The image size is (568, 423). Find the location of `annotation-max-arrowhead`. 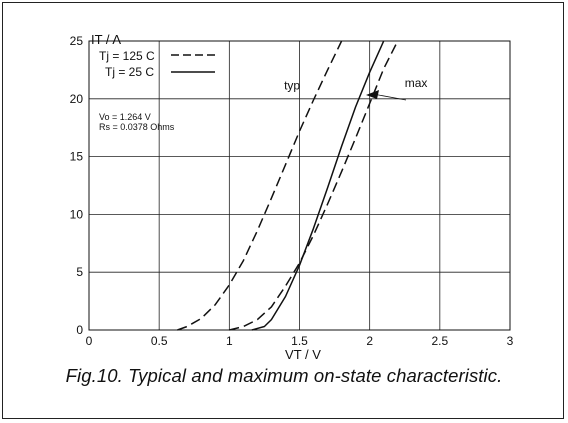

annotation-max-arrowhead is located at coordinates (372, 94).